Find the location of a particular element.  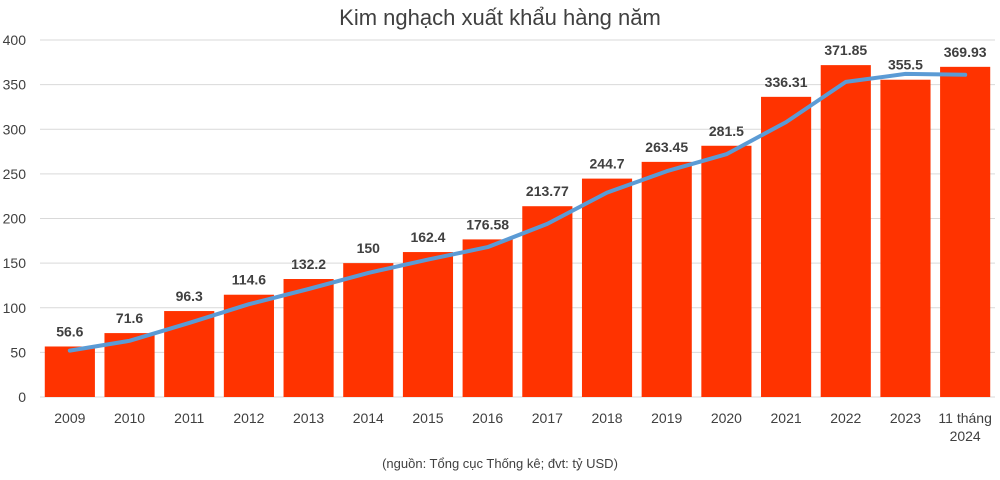

x-tick-label: 2010 is located at coordinates (129, 418).